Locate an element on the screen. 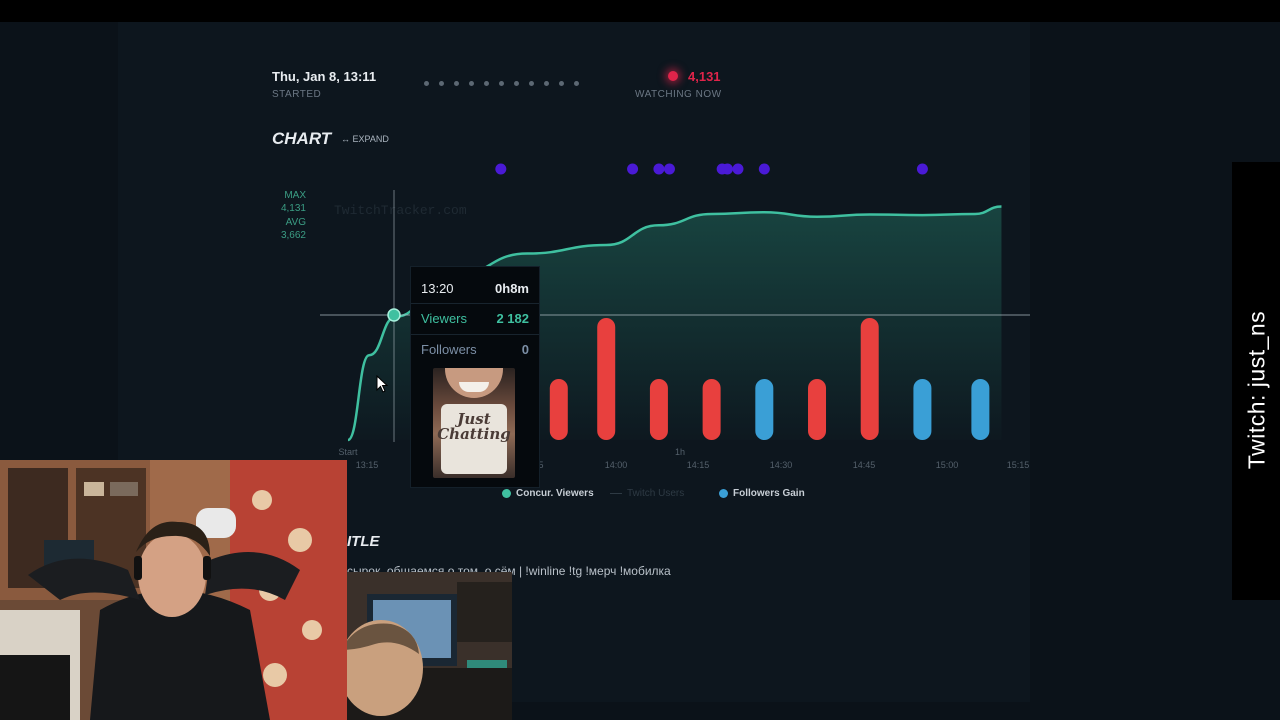 The height and width of the screenshot is (720, 1280). live-indicator-icon is located at coordinates (673, 76).